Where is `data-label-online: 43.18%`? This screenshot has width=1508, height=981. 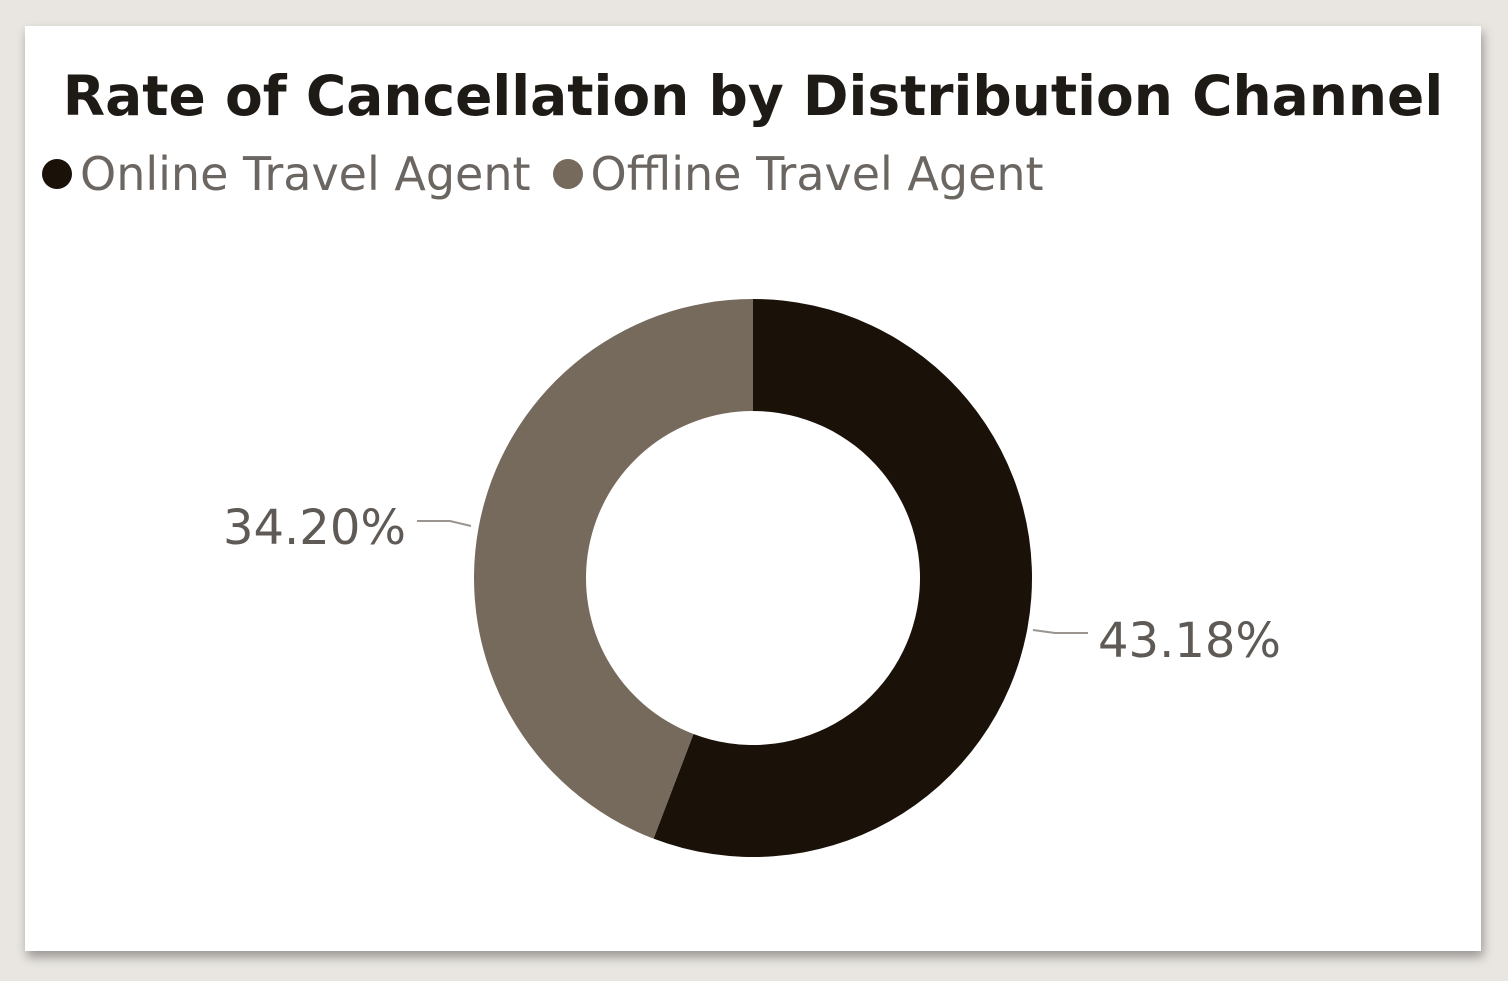 data-label-online: 43.18% is located at coordinates (1189, 641).